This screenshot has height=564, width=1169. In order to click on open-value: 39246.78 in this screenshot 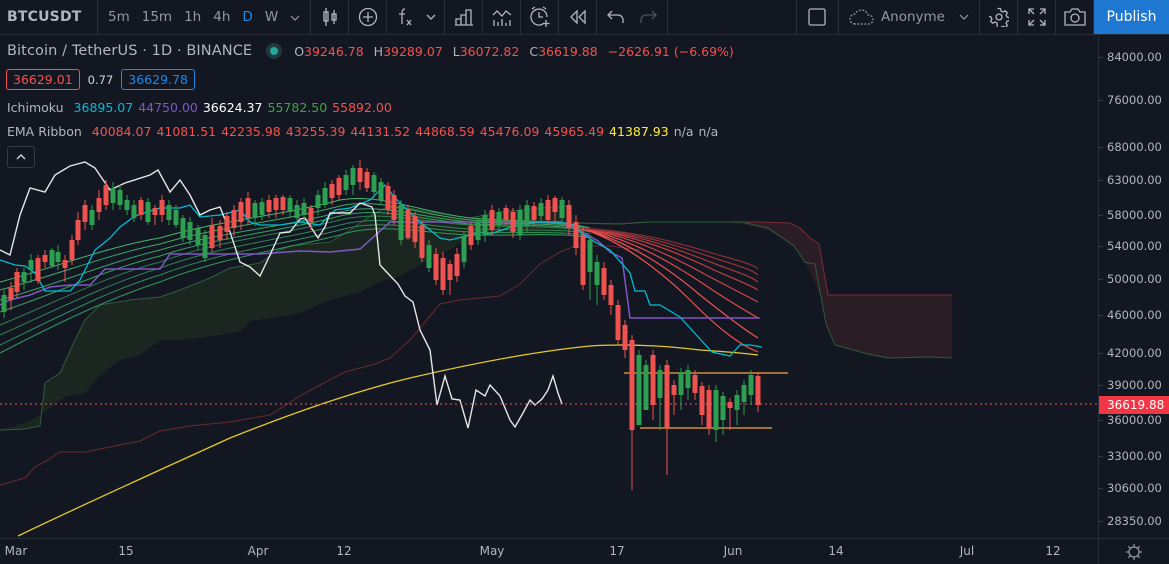, I will do `click(334, 51)`.